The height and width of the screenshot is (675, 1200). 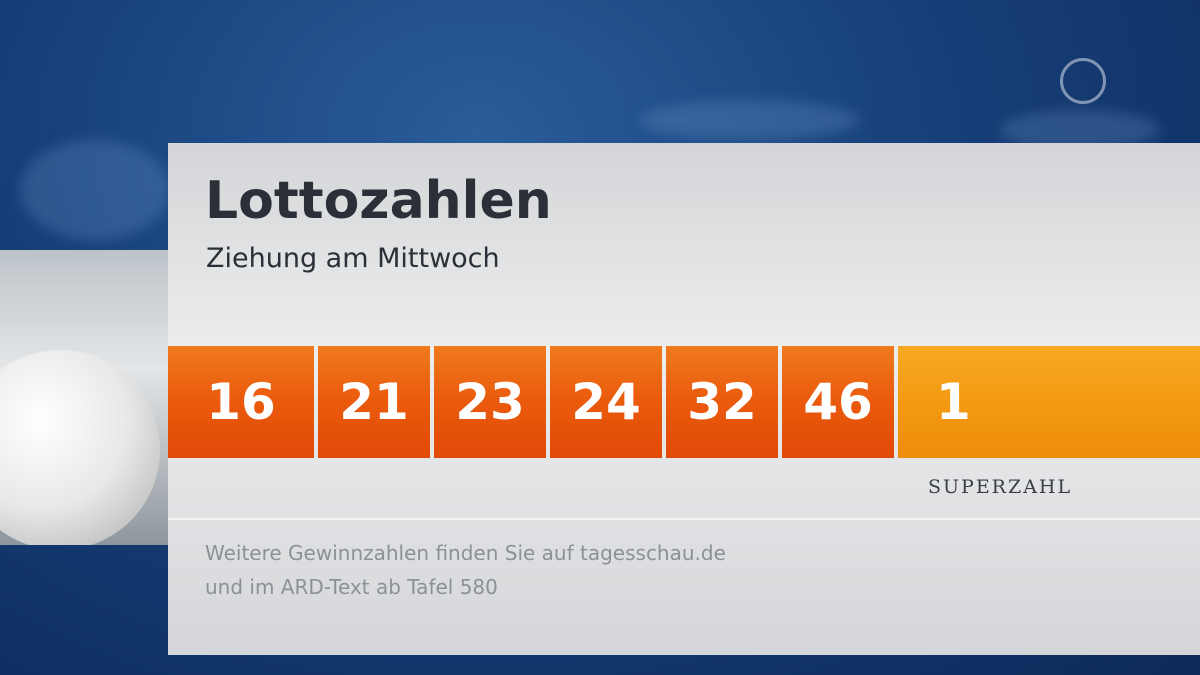 I want to click on lotto-number: 32, so click(x=722, y=402).